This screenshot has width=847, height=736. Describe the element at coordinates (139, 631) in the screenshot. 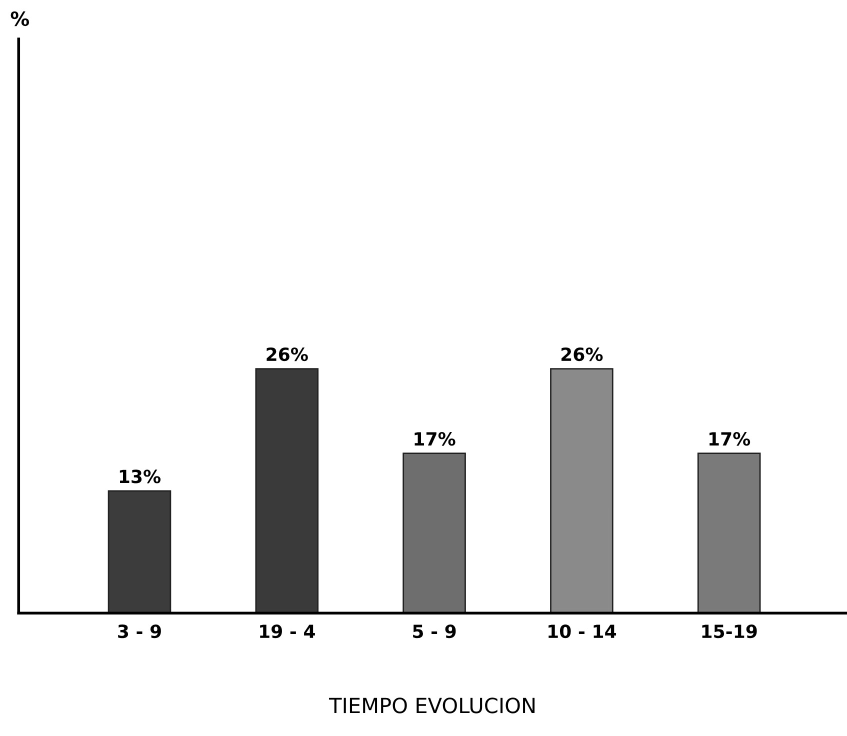

I see `x-tick-label: 3 - 9` at that location.